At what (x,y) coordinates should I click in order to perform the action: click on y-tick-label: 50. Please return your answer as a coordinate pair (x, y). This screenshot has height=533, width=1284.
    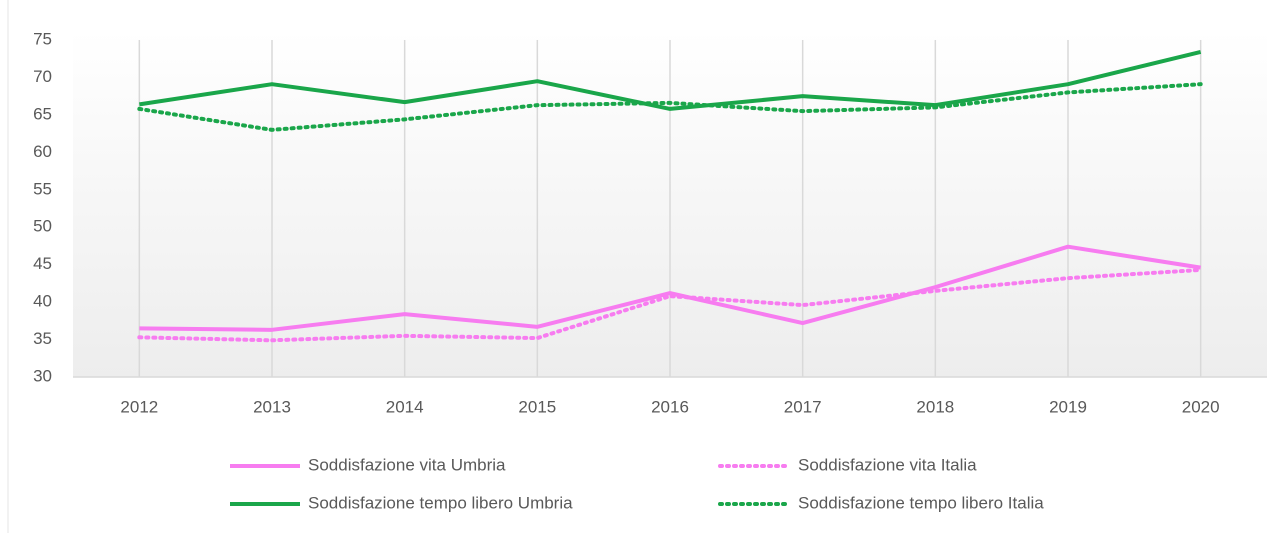
    Looking at the image, I should click on (42, 226).